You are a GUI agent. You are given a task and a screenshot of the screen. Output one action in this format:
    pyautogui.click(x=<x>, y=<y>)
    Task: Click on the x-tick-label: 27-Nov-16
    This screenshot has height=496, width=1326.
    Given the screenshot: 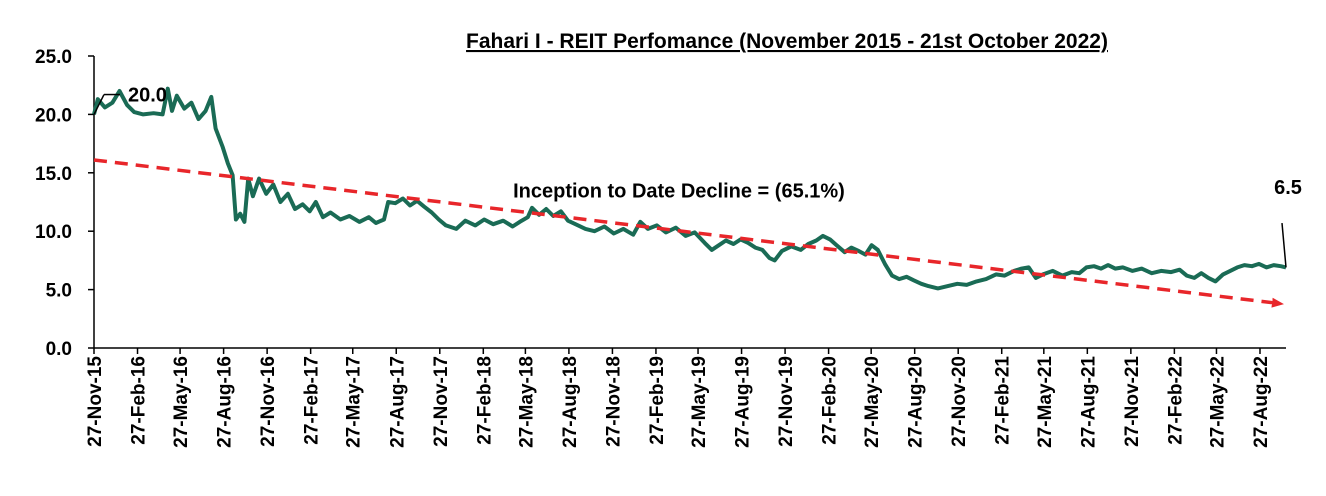 What is the action you would take?
    pyautogui.click(x=268, y=401)
    